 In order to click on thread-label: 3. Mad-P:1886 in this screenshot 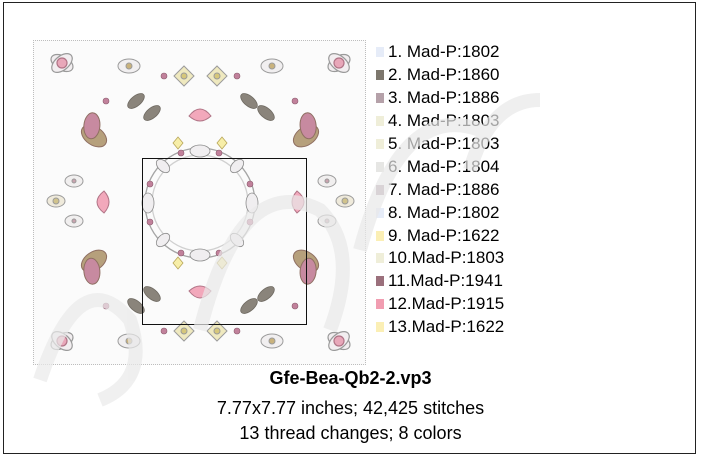, I will do `click(444, 98)`.